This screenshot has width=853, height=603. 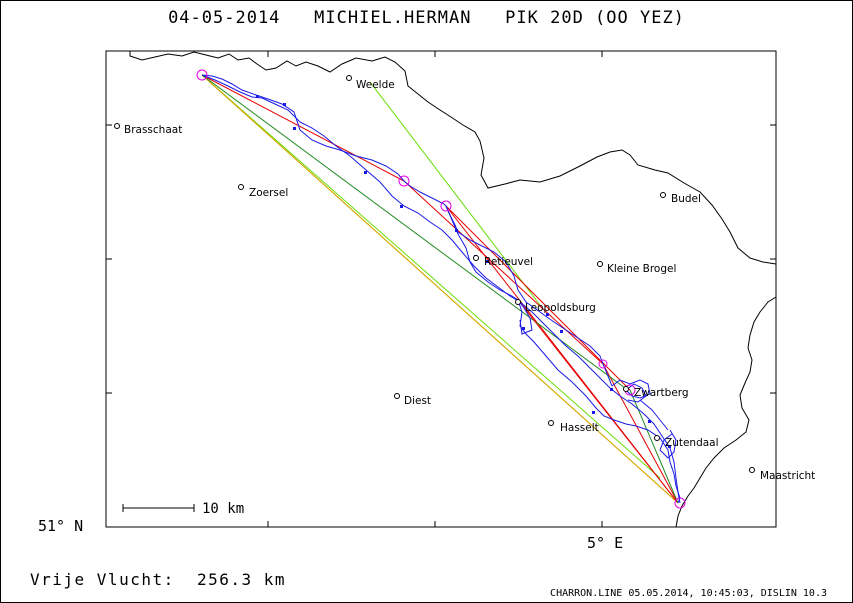 I want to click on city-marker-leopoldsburg, so click(x=518, y=302).